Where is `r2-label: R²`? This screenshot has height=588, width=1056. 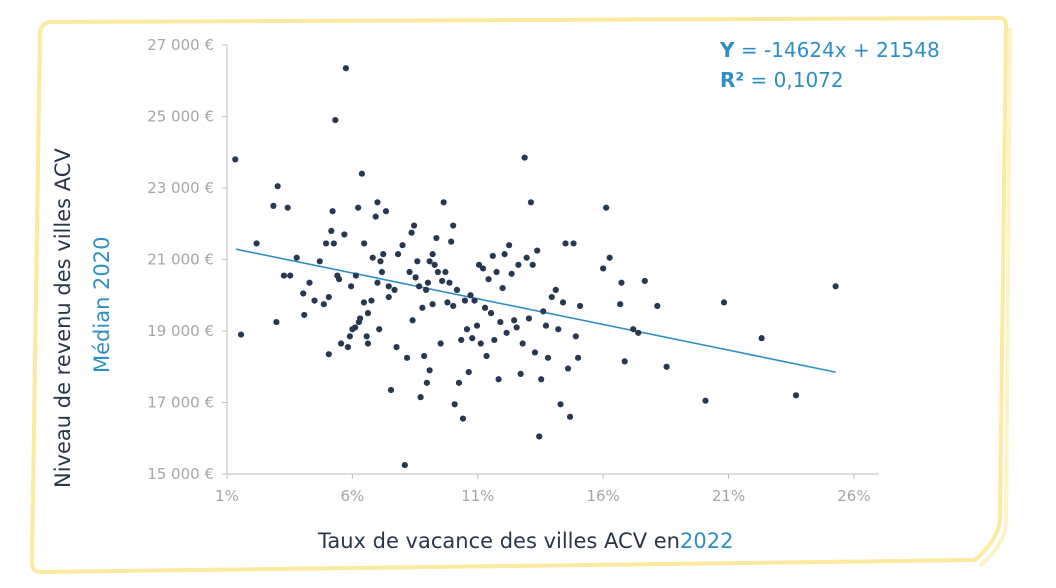
r2-label: R² is located at coordinates (732, 80).